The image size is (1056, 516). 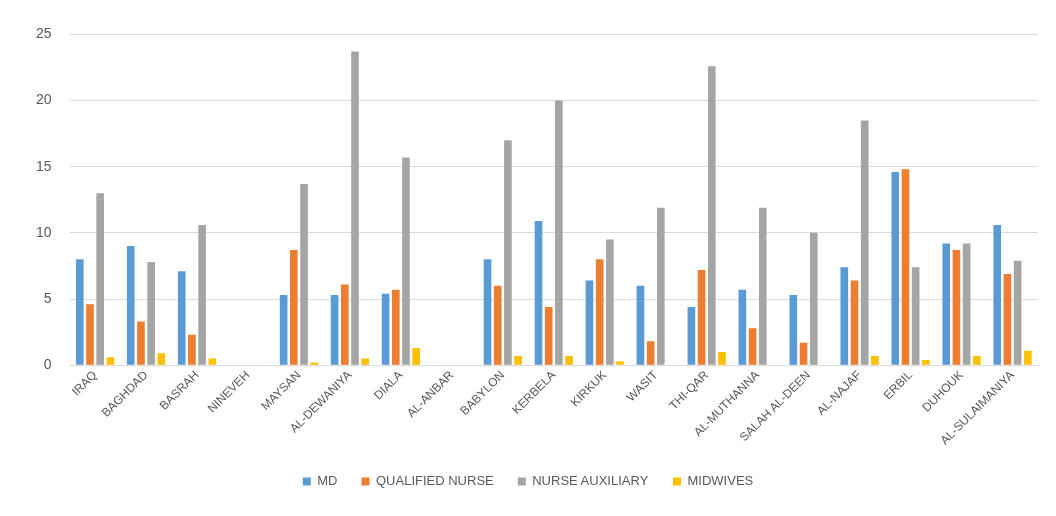 What do you see at coordinates (47, 297) in the screenshot?
I see `y-tick-label: 5` at bounding box center [47, 297].